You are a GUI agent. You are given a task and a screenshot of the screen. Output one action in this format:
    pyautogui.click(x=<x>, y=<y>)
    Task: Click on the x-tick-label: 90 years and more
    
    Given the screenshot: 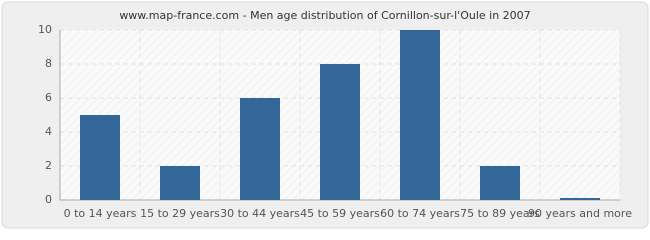 What is the action you would take?
    pyautogui.click(x=580, y=213)
    